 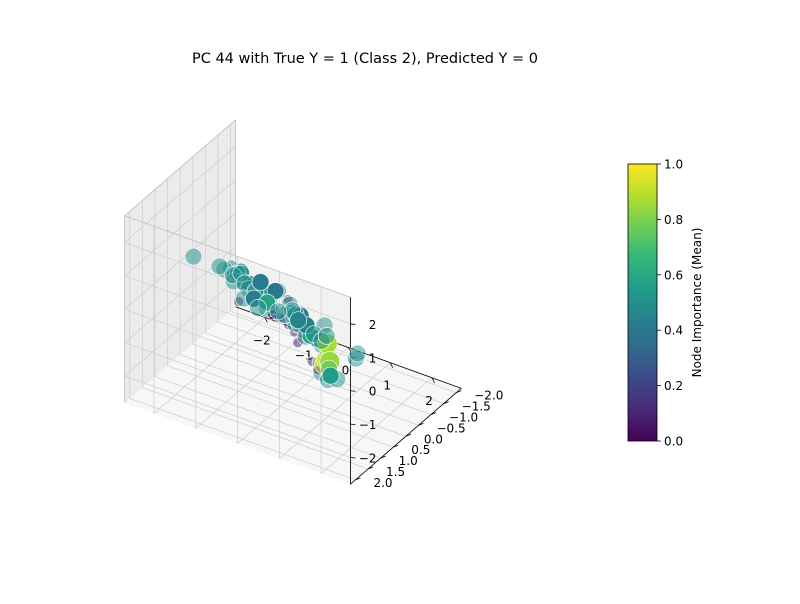 What do you see at coordinates (420, 450) in the screenshot?
I see `y-tick-label: 0.5` at bounding box center [420, 450].